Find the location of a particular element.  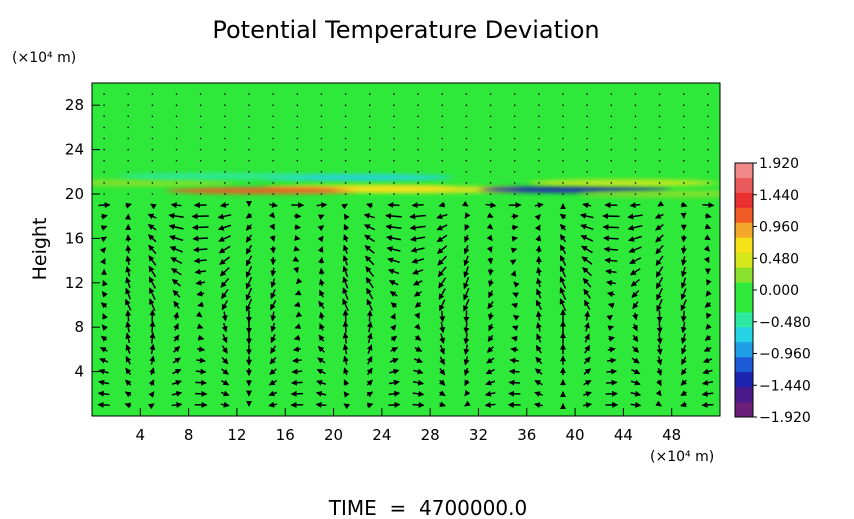

y-tick-label: 12 is located at coordinates (74, 283).